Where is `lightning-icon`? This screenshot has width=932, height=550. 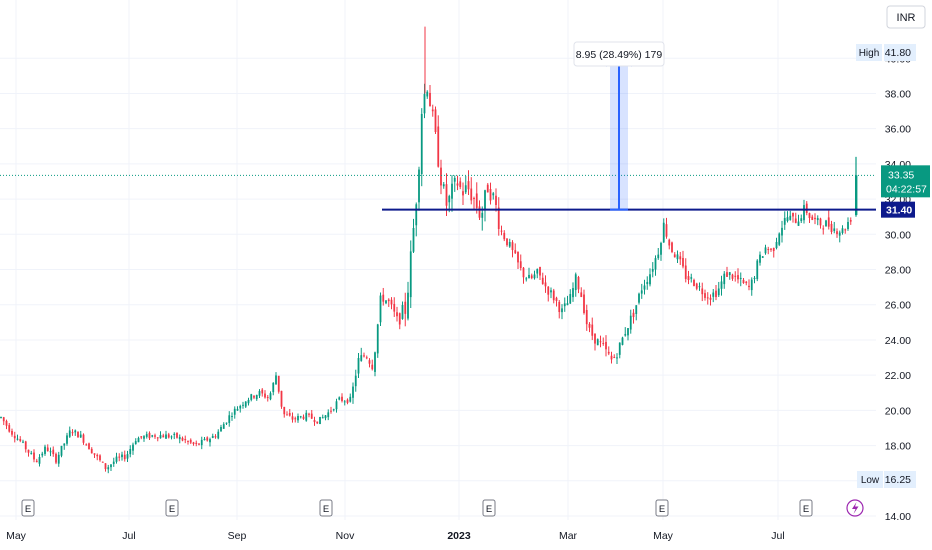
lightning-icon is located at coordinates (855, 508).